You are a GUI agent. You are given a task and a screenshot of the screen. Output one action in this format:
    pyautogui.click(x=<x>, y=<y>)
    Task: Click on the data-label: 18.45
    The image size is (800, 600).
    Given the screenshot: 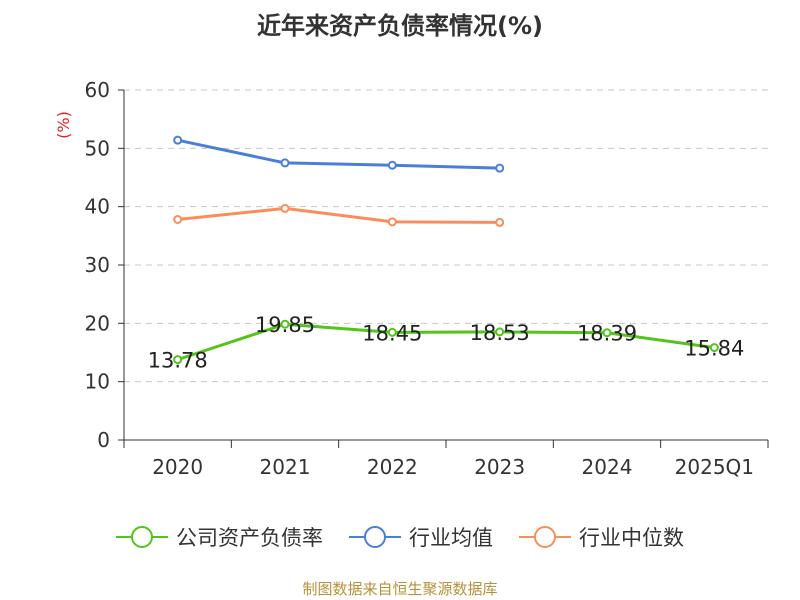 What is the action you would take?
    pyautogui.click(x=392, y=333)
    